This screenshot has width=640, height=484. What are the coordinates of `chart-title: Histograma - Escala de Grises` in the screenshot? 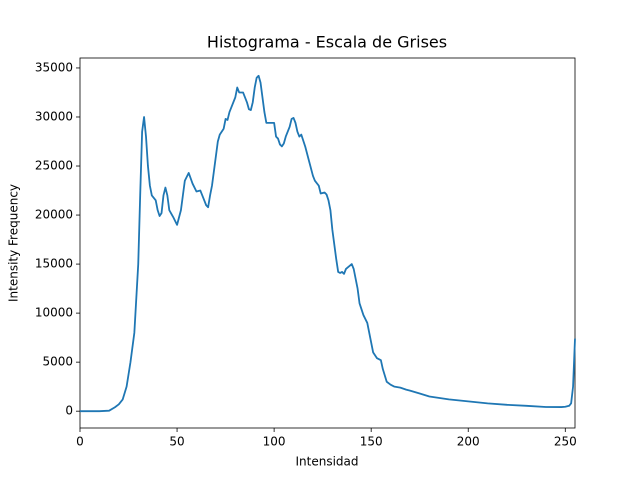 It's located at (327, 42).